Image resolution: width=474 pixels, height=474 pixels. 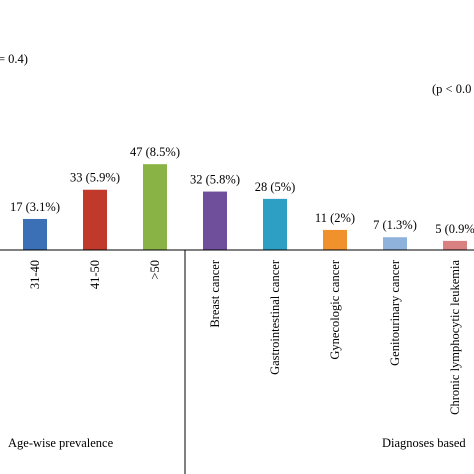 What do you see at coordinates (335, 309) in the screenshot?
I see `tick-label-5: Gynecologic cancer` at bounding box center [335, 309].